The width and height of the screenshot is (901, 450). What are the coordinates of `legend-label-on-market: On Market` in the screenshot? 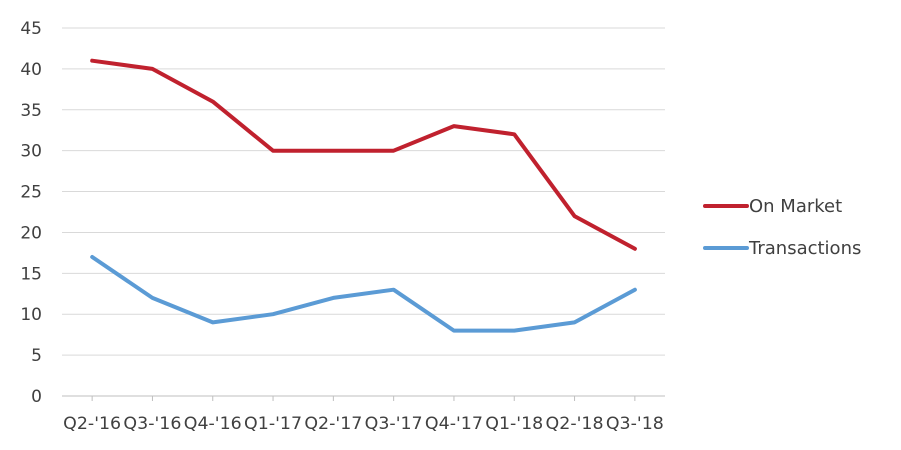 It's located at (795, 206).